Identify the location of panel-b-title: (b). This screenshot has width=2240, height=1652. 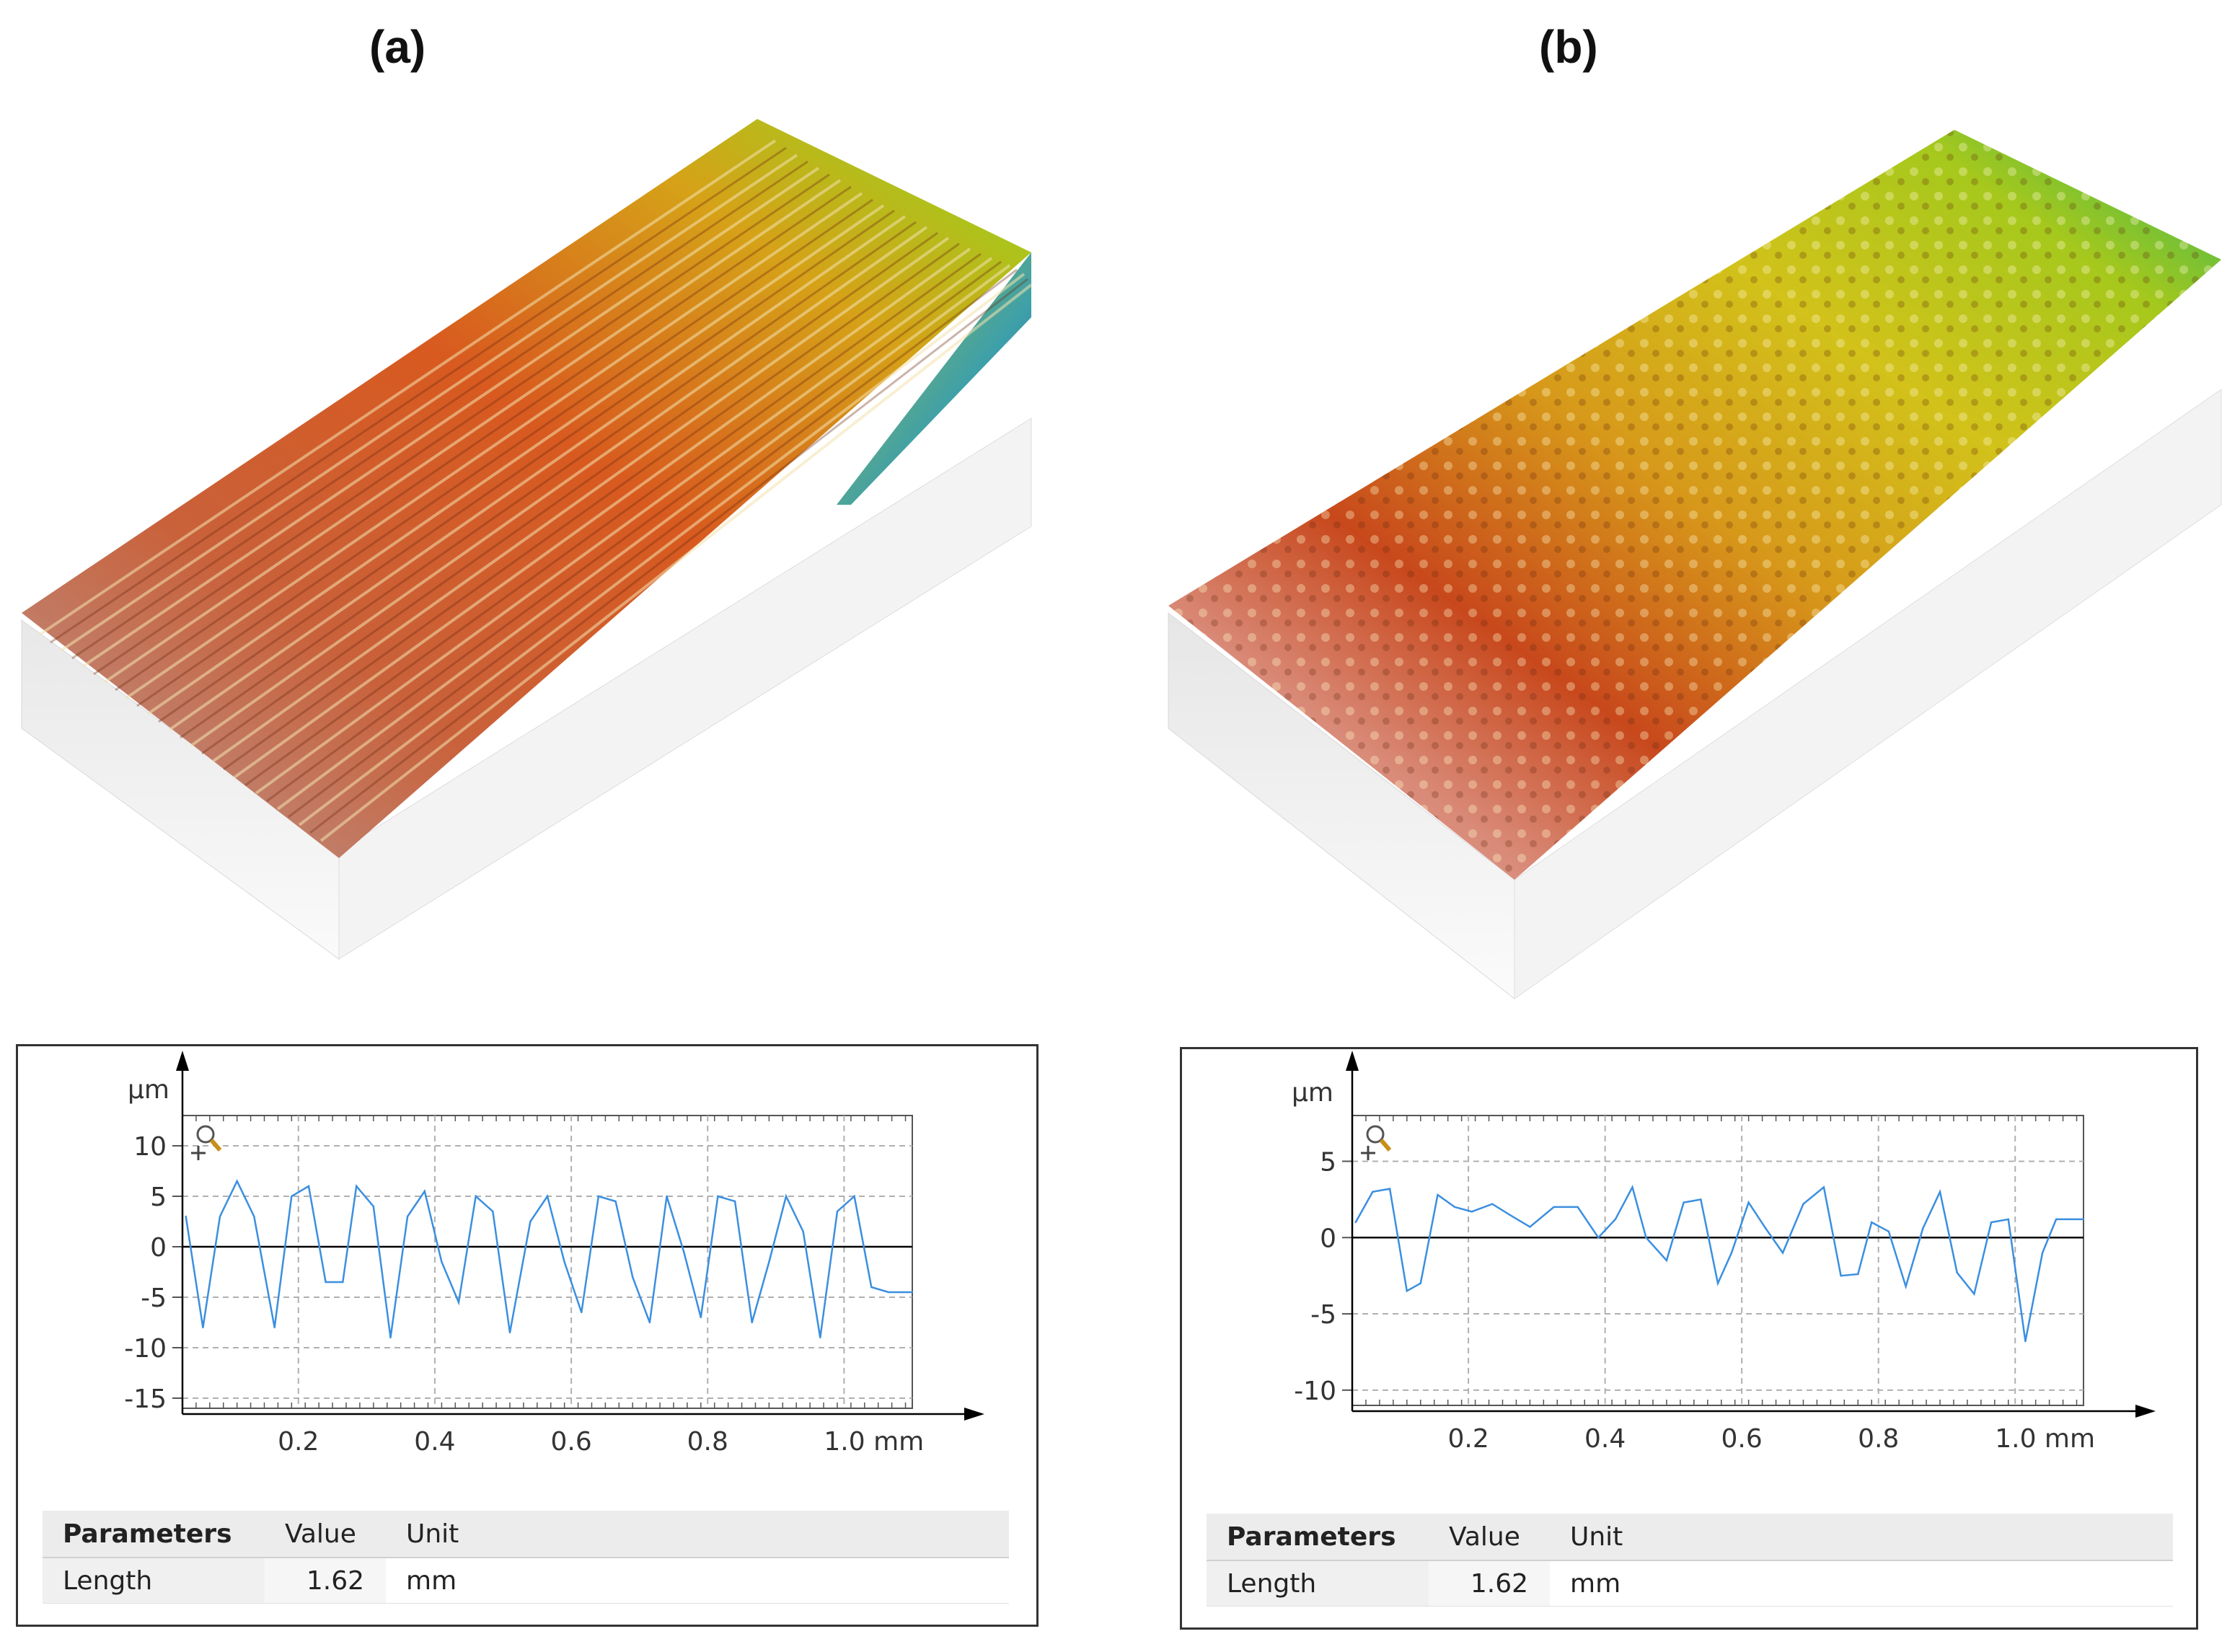
(1568, 47).